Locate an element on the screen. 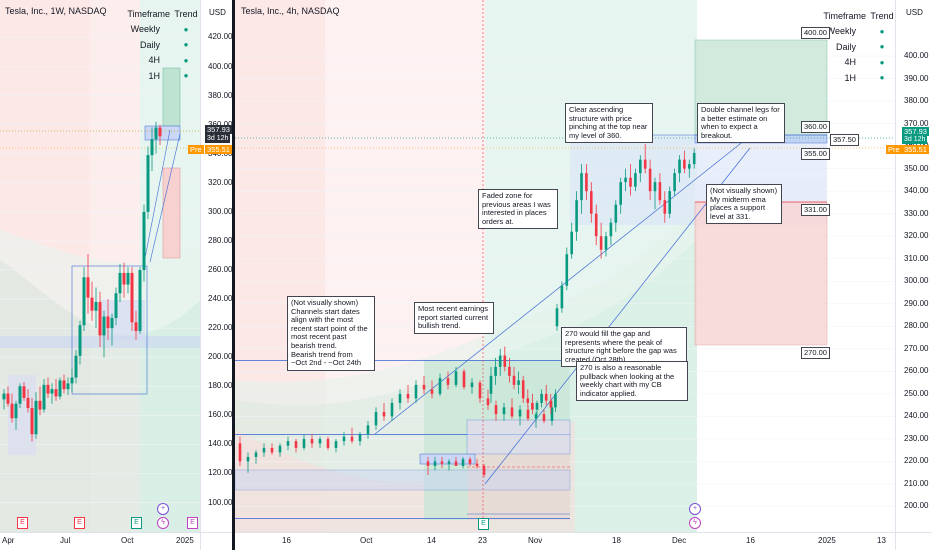  y-tick-label: 200.00 is located at coordinates (916, 506).